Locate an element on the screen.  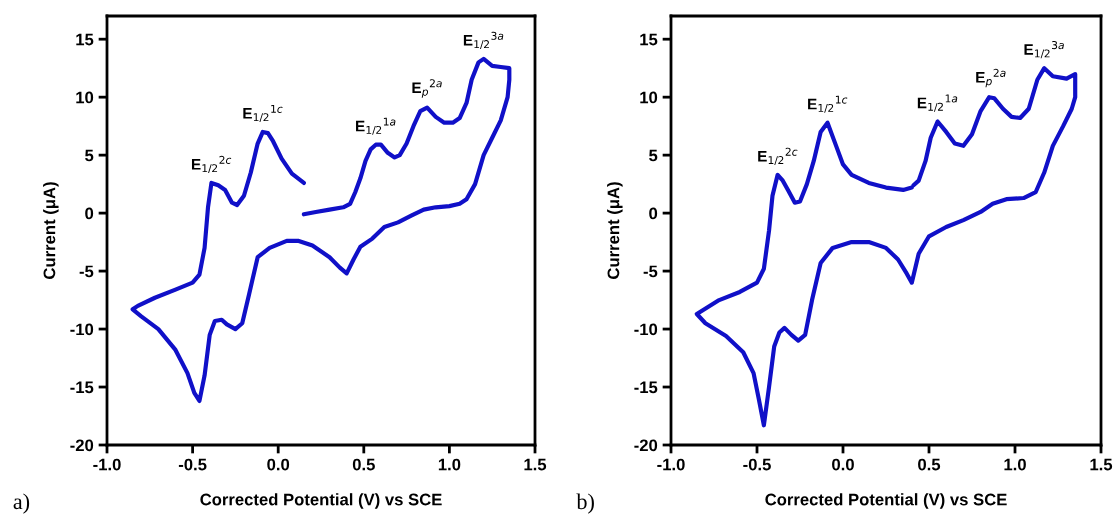
text: a) is located at coordinates (21, 503).